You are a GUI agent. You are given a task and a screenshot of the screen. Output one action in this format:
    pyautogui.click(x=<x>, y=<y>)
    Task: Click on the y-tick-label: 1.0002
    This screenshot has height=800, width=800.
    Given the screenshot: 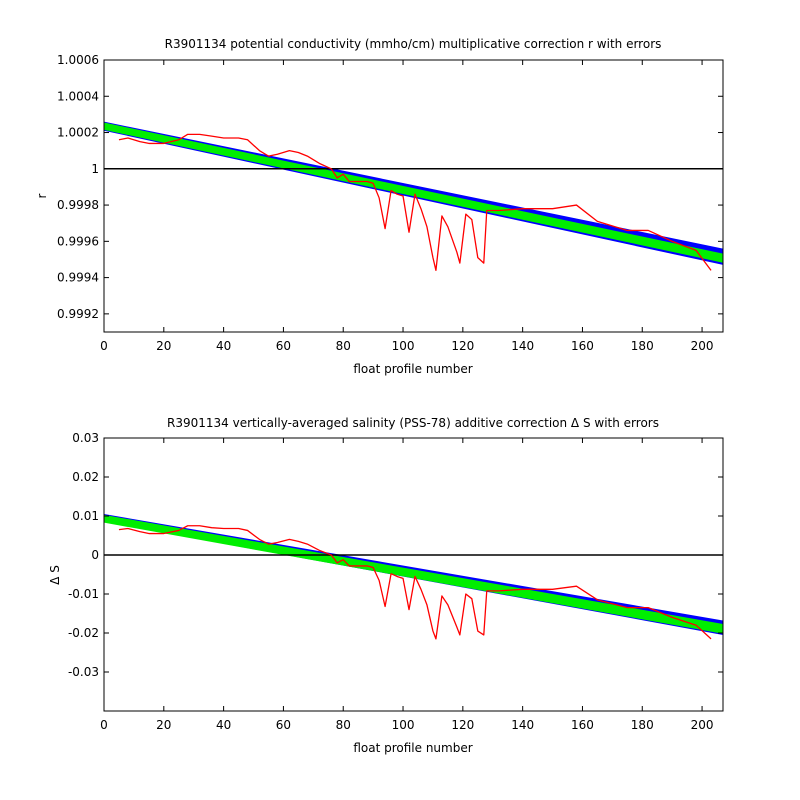 What is the action you would take?
    pyautogui.click(x=78, y=133)
    